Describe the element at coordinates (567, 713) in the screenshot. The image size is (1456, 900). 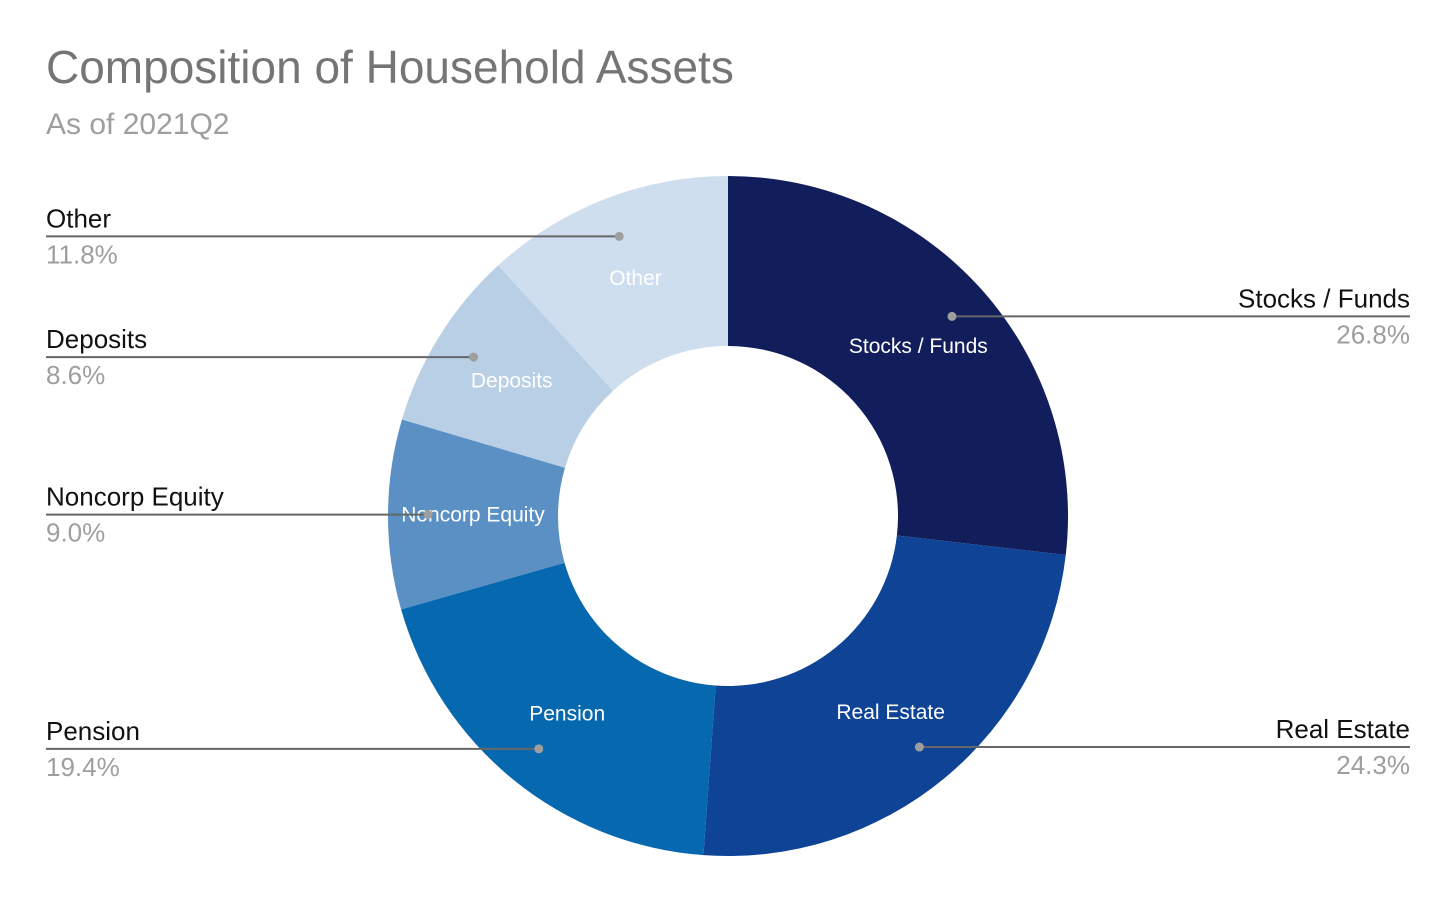
I see `slice-label-pension: Pension` at that location.